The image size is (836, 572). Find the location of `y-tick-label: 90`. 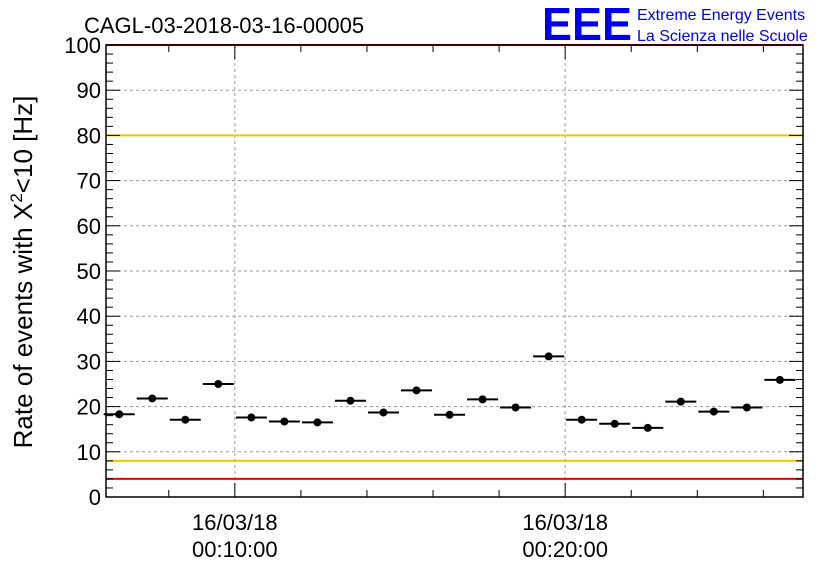

y-tick-label: 90 is located at coordinates (89, 90).